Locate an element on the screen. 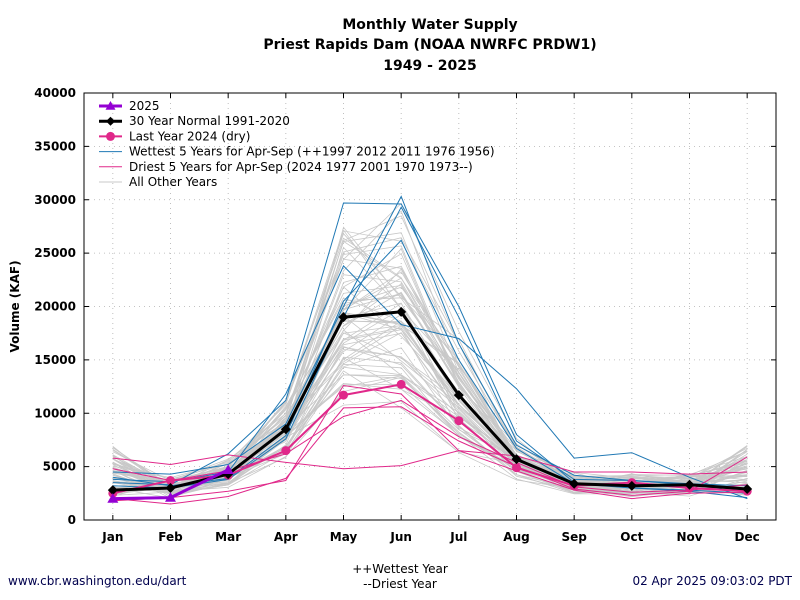 The height and width of the screenshot is (600, 800). footer-timestamp: 02 Apr 2025 09:03:02 PDT is located at coordinates (712, 581).